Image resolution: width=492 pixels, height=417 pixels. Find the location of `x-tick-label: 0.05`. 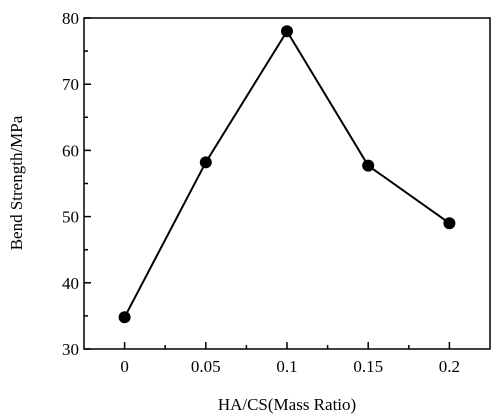

x-tick-label: 0.05 is located at coordinates (206, 366).